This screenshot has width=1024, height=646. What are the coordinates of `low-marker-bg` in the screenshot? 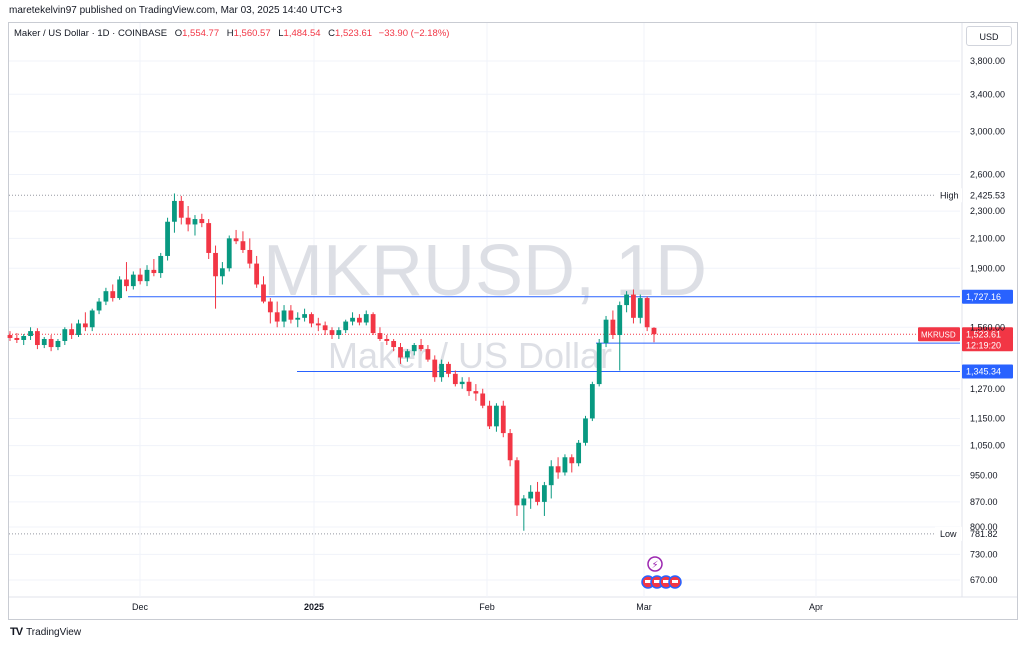 It's located at (948, 533).